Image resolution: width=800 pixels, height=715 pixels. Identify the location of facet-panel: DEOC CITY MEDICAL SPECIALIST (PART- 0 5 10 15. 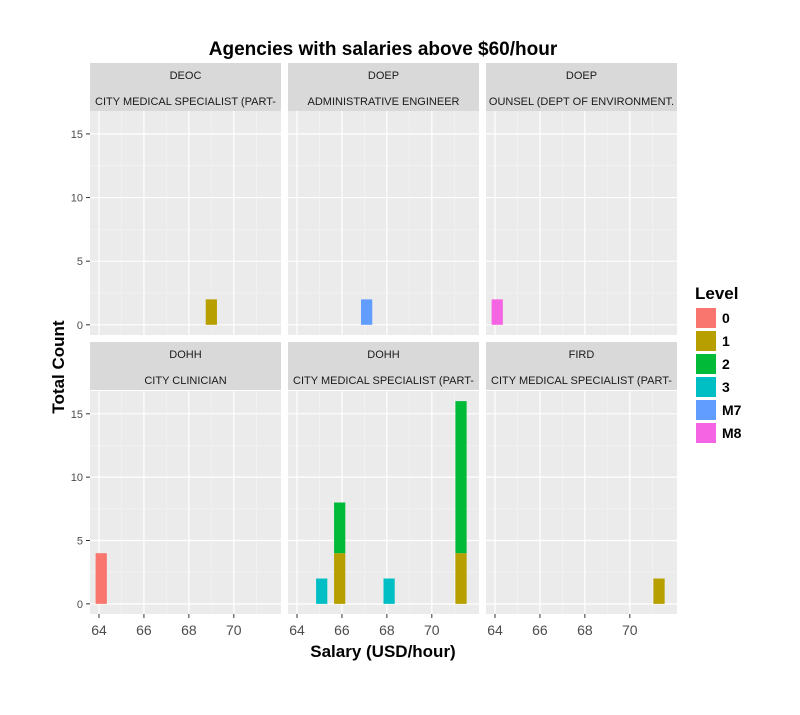
(176, 199).